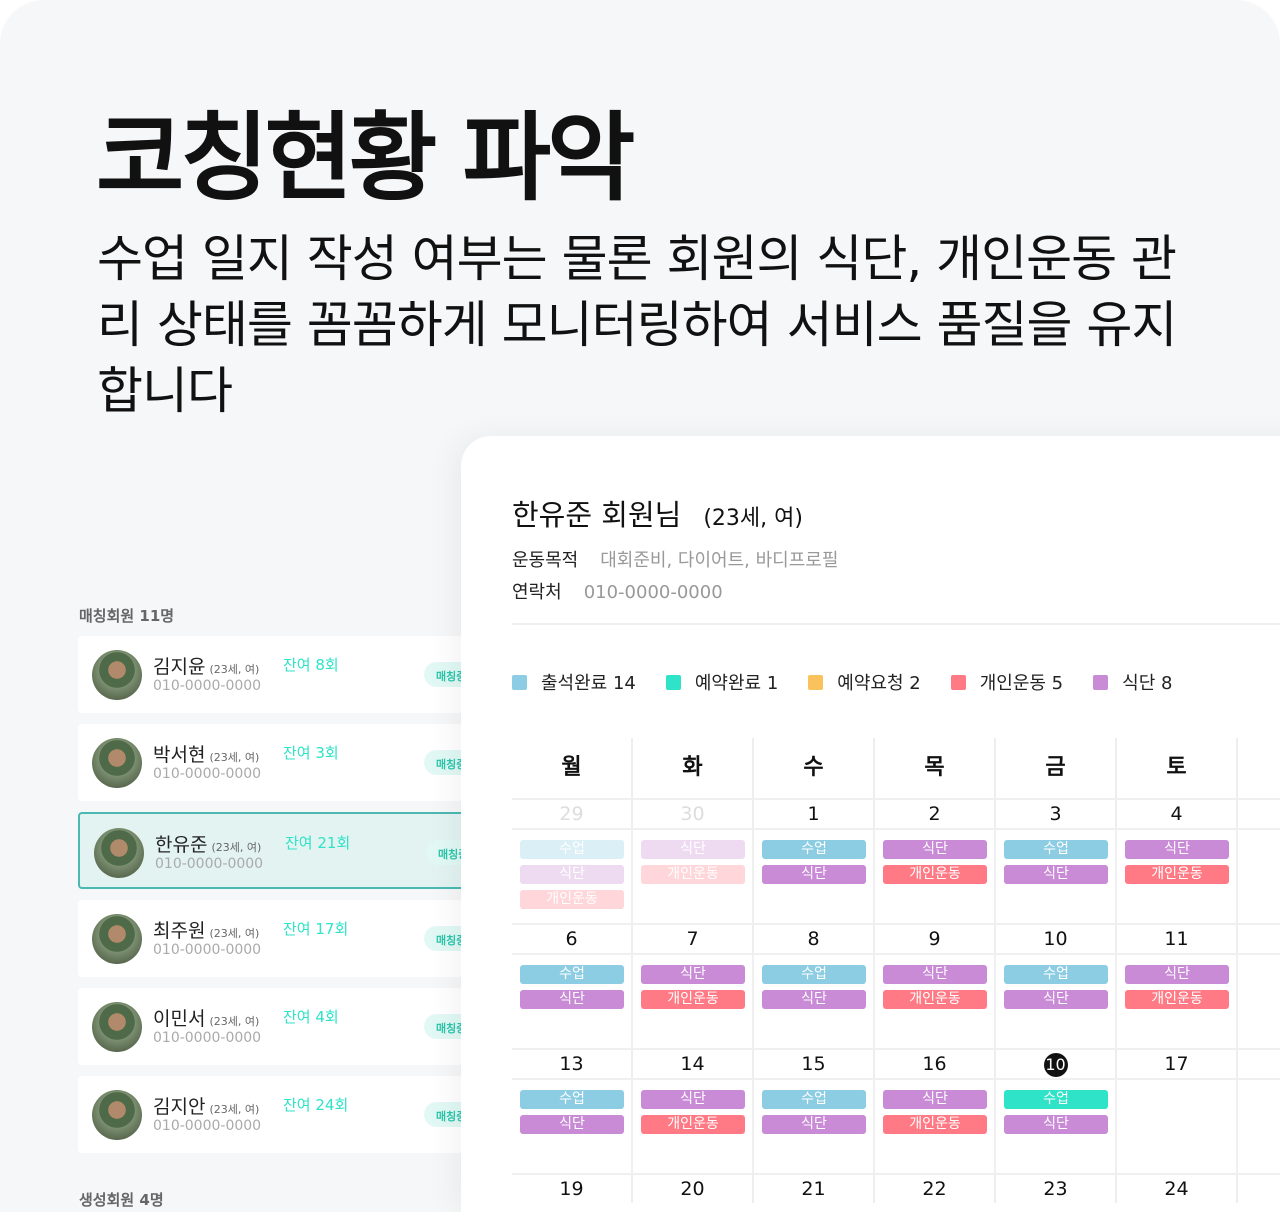 This screenshot has width=1280, height=1212. What do you see at coordinates (814, 768) in the screenshot?
I see `weekday-header: 수` at bounding box center [814, 768].